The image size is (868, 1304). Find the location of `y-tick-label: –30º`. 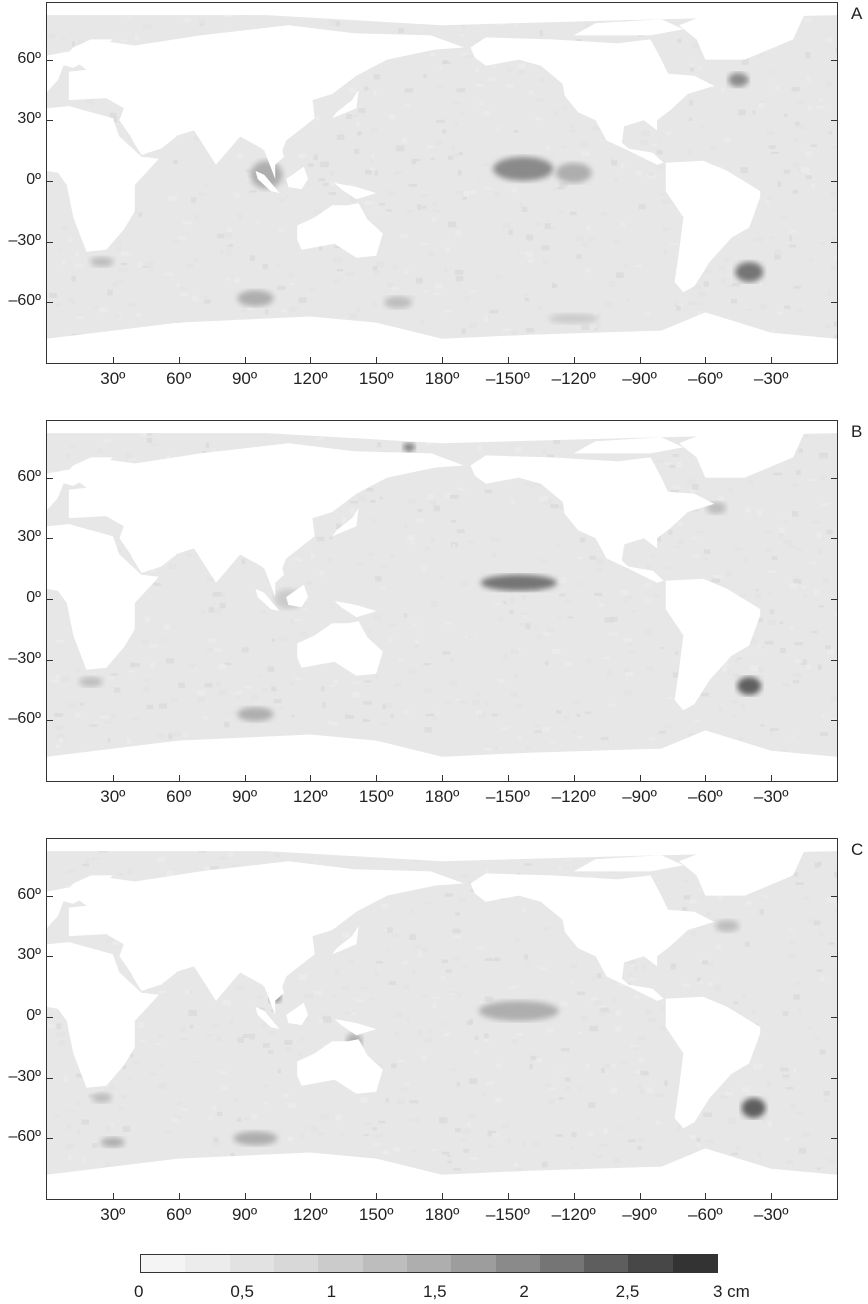

y-tick-label: –30º is located at coordinates (24, 1076).